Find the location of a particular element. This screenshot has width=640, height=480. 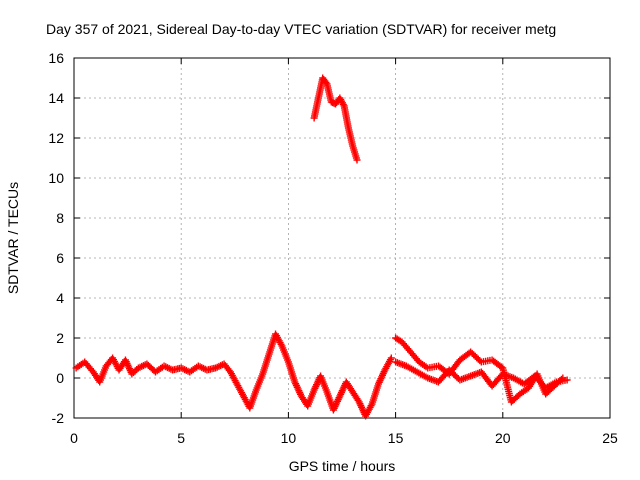

x-tick-label: 25 is located at coordinates (610, 438).